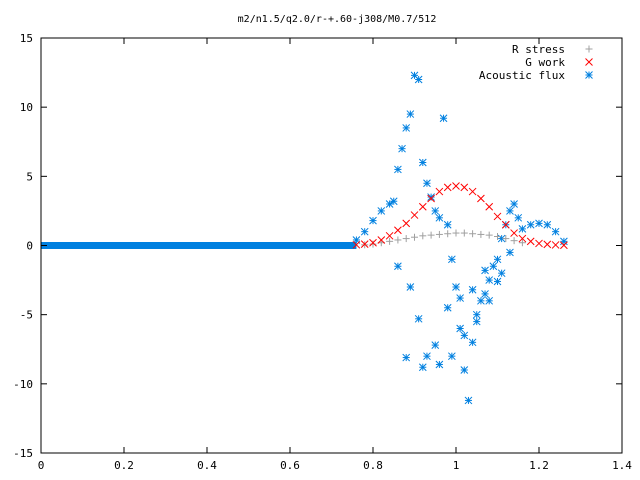 The width and height of the screenshot is (640, 480). What do you see at coordinates (26, 315) in the screenshot?
I see `y-tick-label: -5` at bounding box center [26, 315].